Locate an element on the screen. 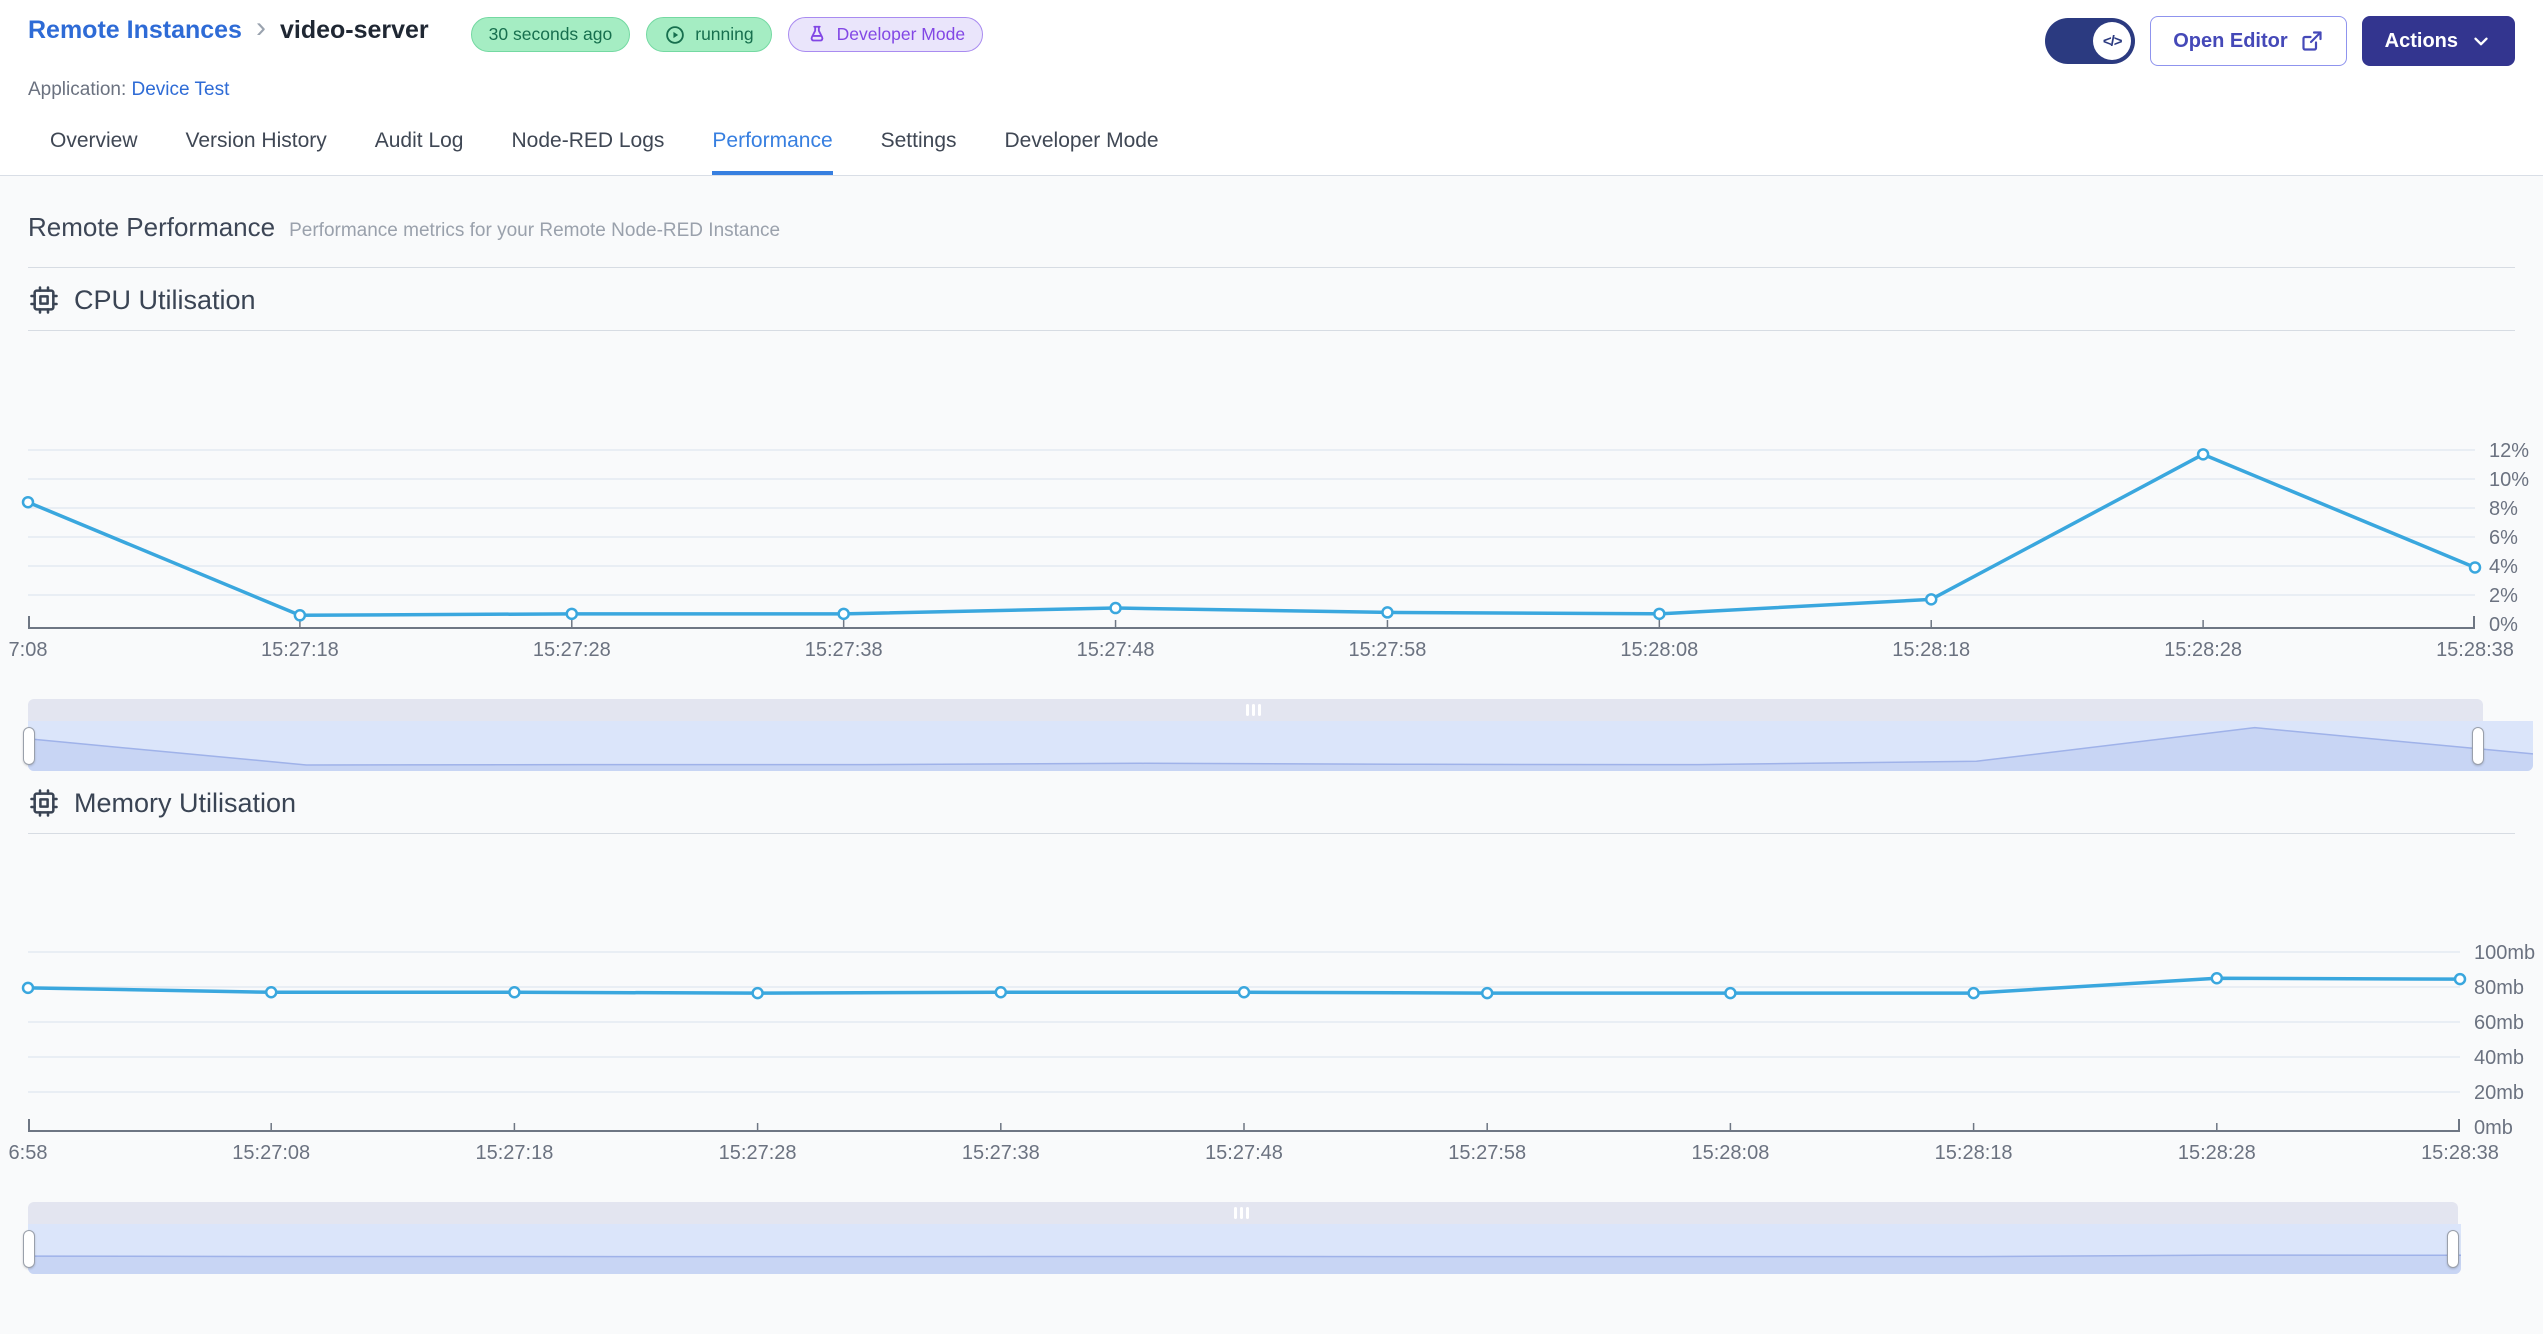  application-link: Device Test is located at coordinates (180, 89).